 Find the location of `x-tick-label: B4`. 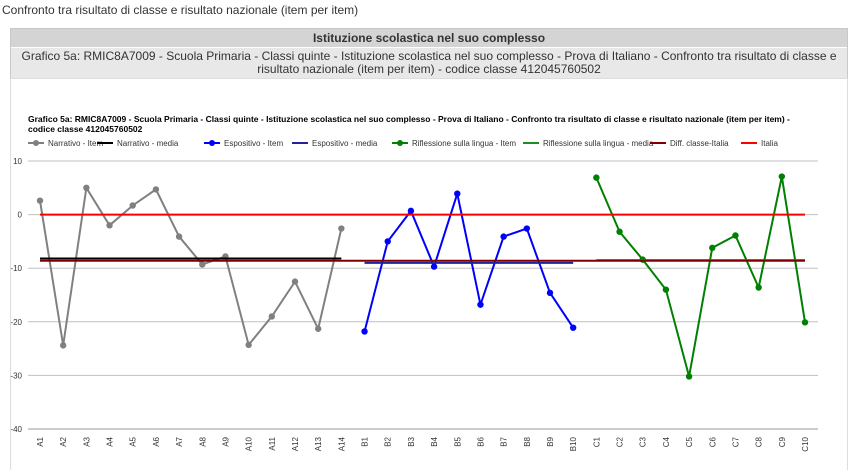

x-tick-label: B4 is located at coordinates (434, 441).